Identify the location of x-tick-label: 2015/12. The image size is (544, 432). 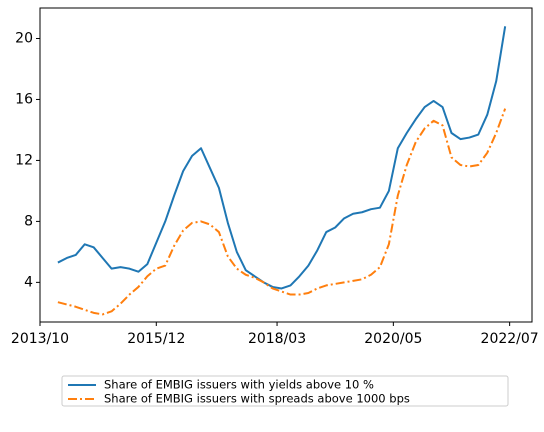
(156, 339).